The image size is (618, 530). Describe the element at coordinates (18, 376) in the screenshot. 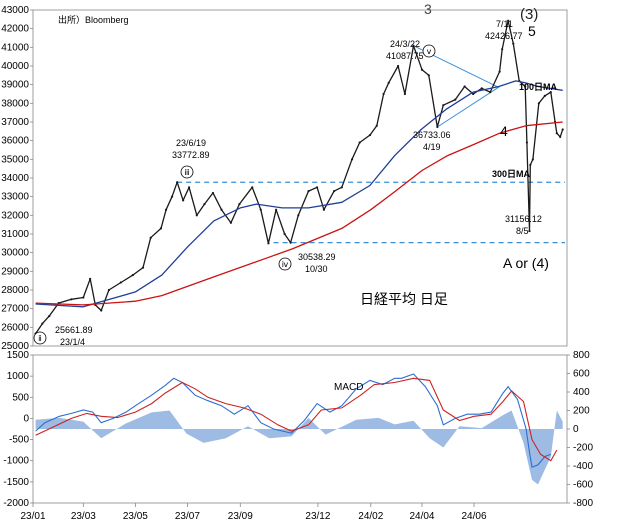

I see `macd-left-tick-label: 1000` at that location.